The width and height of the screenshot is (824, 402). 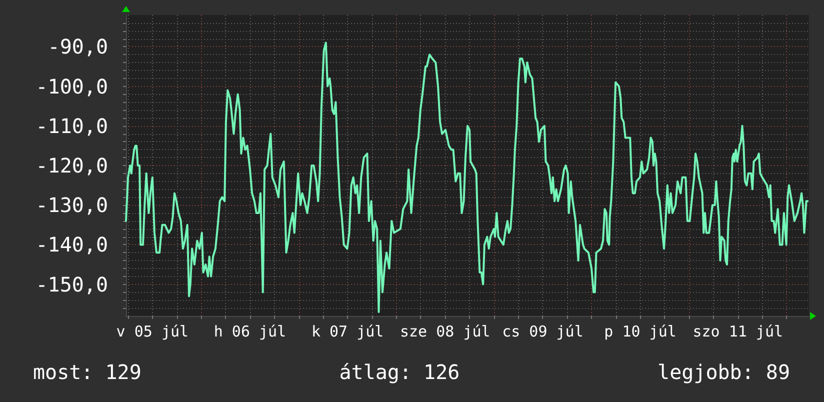 What do you see at coordinates (72, 126) in the screenshot?
I see `y-tick-label: -110,0` at bounding box center [72, 126].